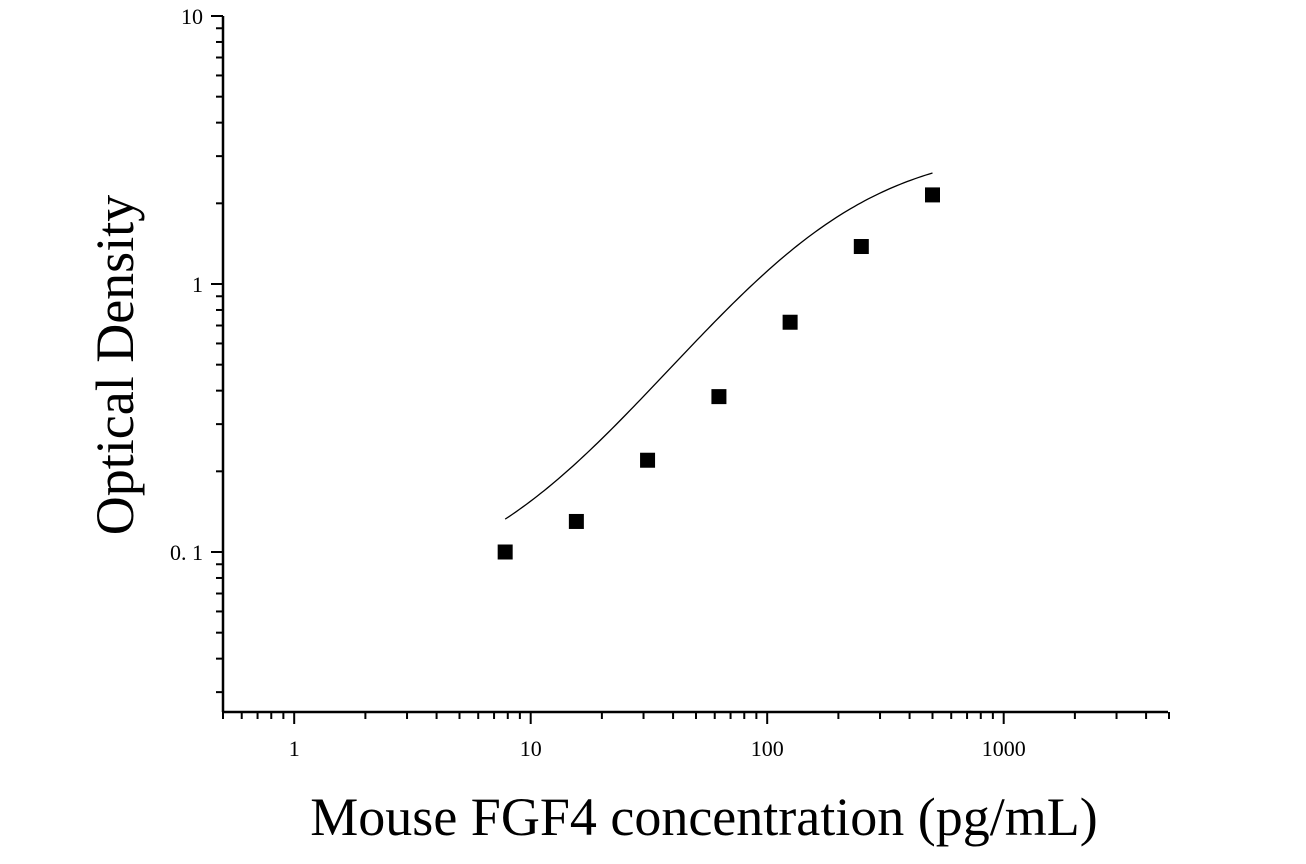 The height and width of the screenshot is (864, 1306). I want to click on x-axis-title: Mouse FGF4 concentration (pg/mL), so click(703, 817).